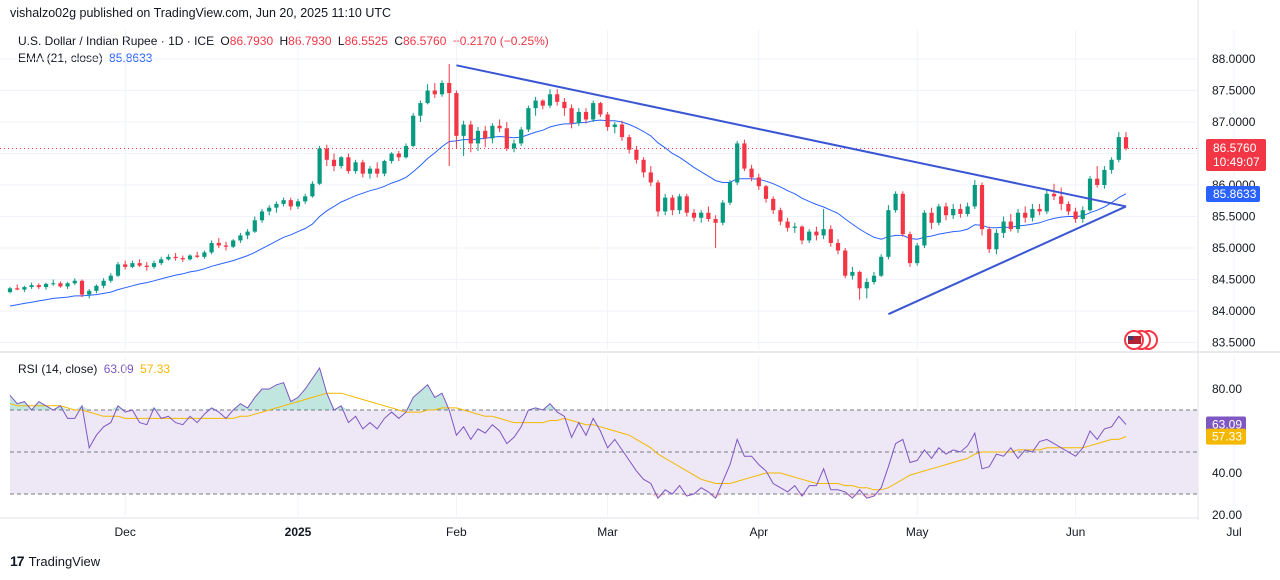 Image resolution: width=1280 pixels, height=580 pixels. What do you see at coordinates (17, 561) in the screenshot?
I see `tradingview-logo-icon: 17` at bounding box center [17, 561].